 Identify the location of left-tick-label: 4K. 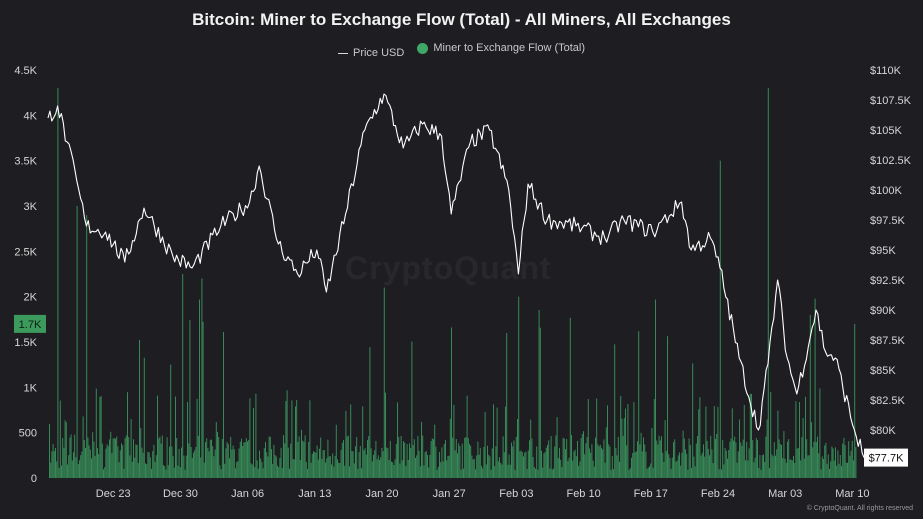
(31, 116).